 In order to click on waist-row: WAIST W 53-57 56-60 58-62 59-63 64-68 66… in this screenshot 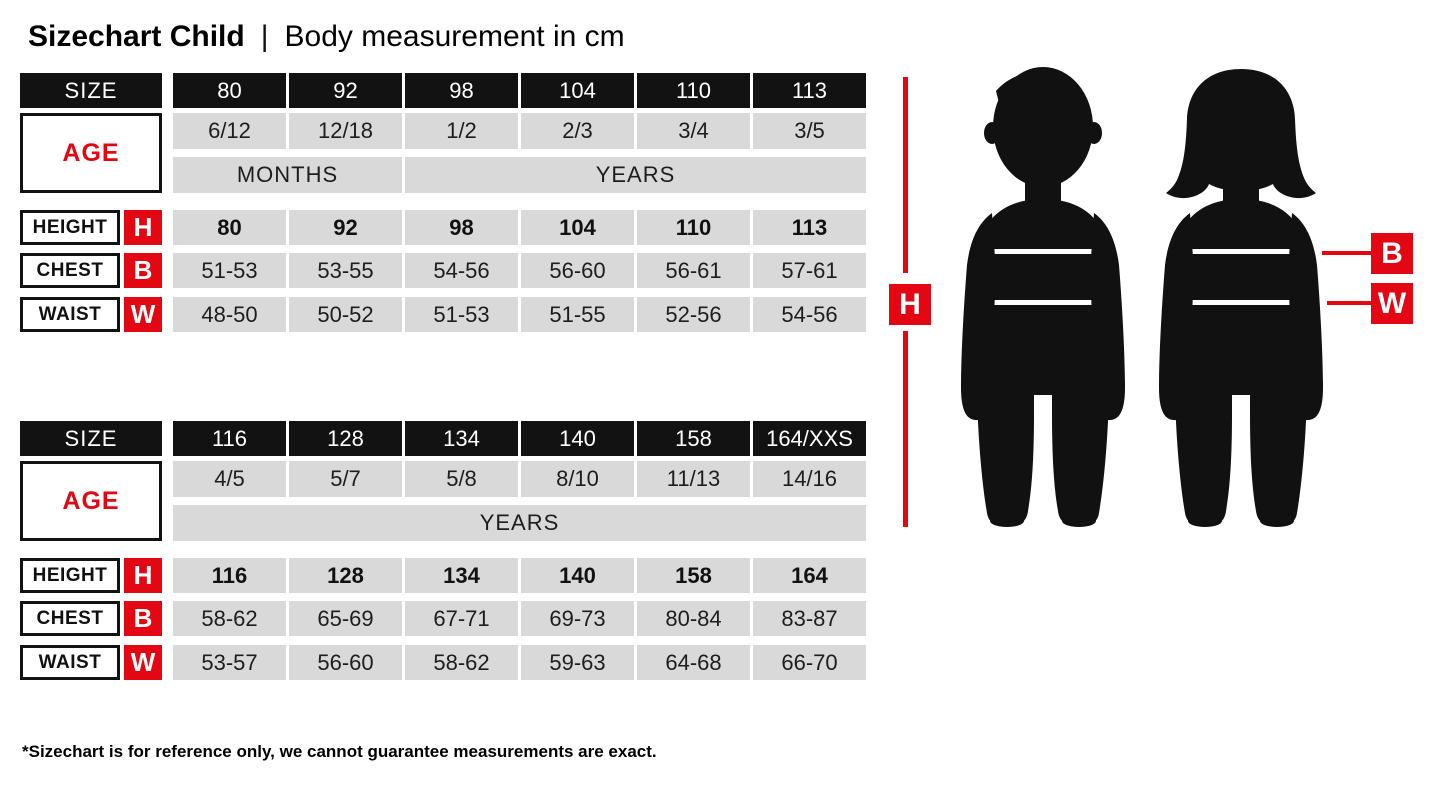, I will do `click(443, 662)`.